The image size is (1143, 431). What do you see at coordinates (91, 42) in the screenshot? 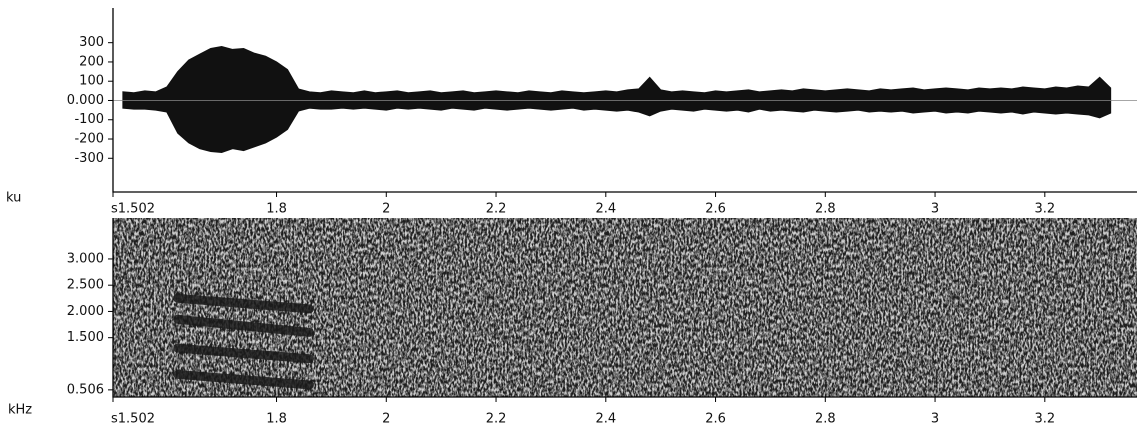
I see `y-tick-label: 300` at bounding box center [91, 42].